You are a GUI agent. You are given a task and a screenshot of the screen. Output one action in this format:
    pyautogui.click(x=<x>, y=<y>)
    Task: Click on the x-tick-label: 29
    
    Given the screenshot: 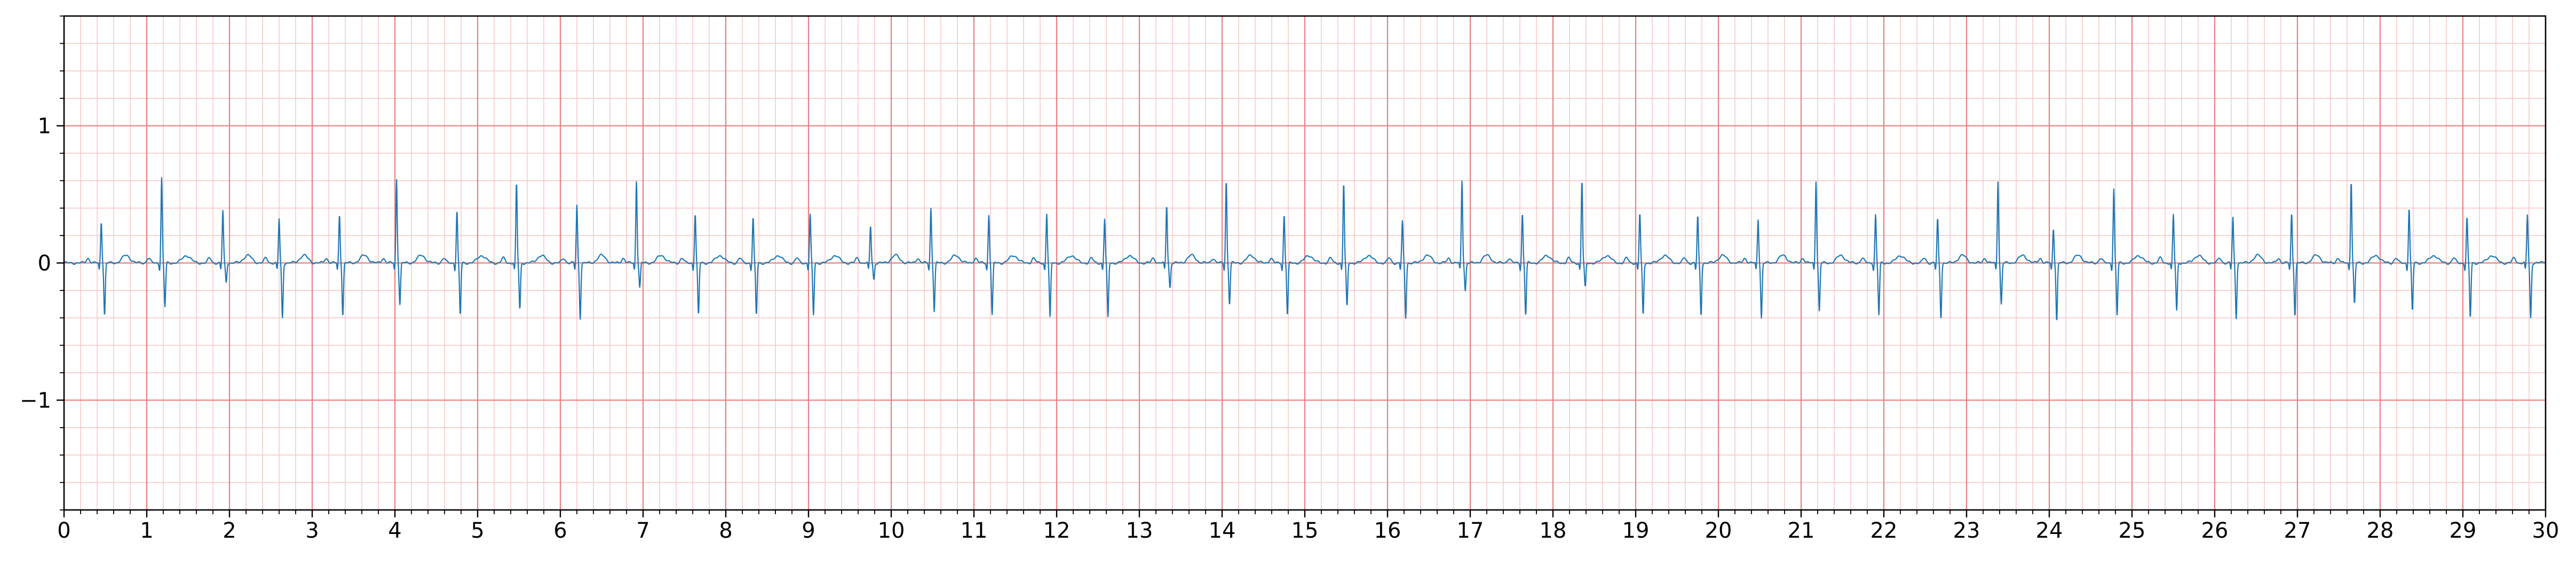 What is the action you would take?
    pyautogui.click(x=2464, y=530)
    